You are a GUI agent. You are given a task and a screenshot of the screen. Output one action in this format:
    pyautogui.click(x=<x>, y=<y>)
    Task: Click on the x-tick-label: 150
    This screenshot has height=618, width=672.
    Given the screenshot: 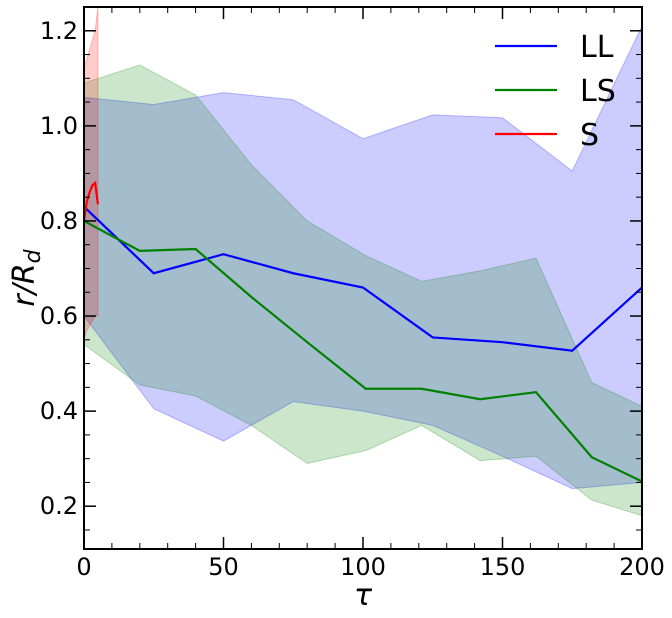 What is the action you would take?
    pyautogui.click(x=503, y=567)
    